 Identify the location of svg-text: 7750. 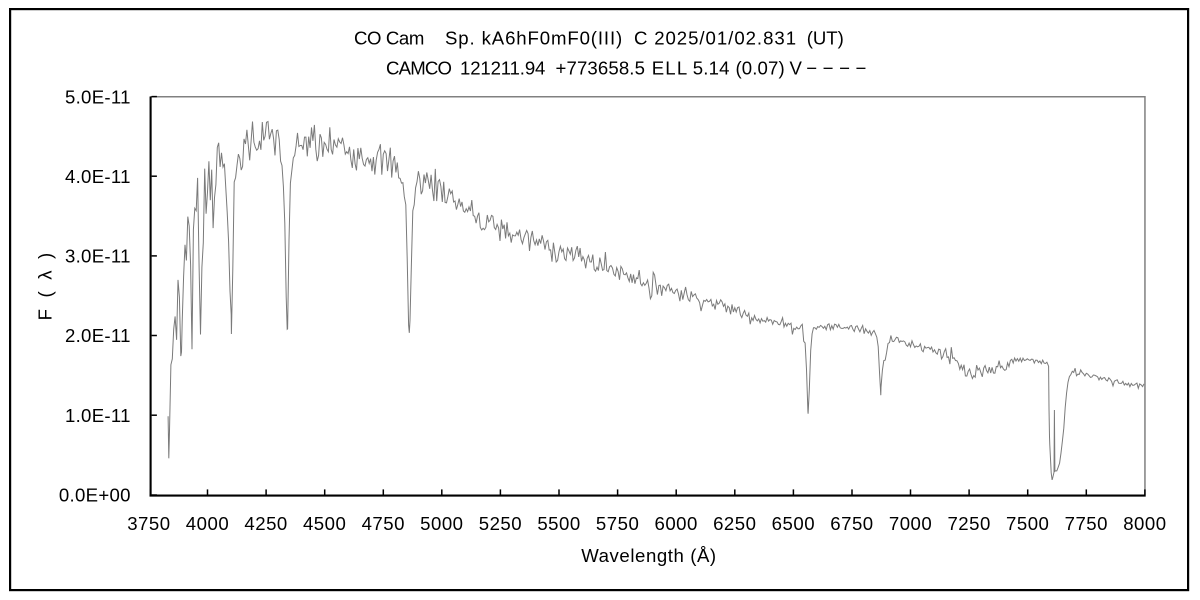
(1086, 523).